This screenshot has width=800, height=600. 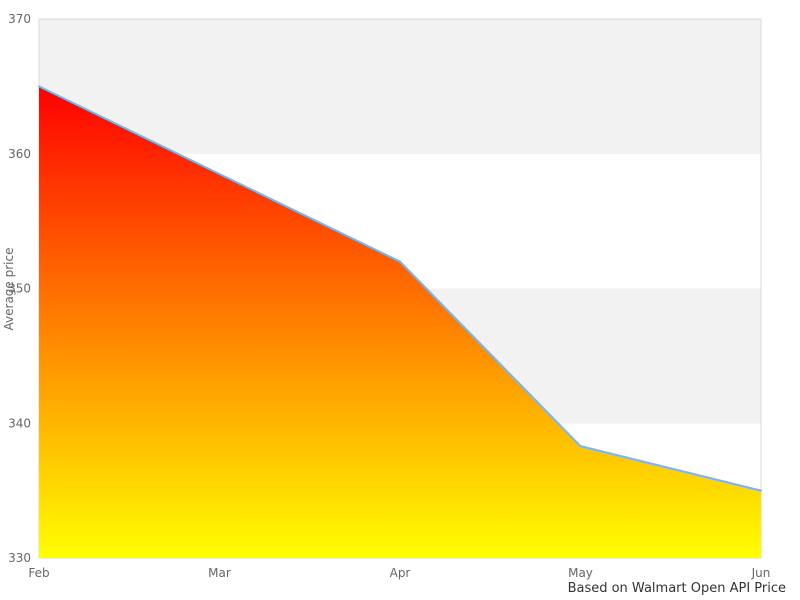 What do you see at coordinates (19, 154) in the screenshot?
I see `y-tick-label: 360` at bounding box center [19, 154].